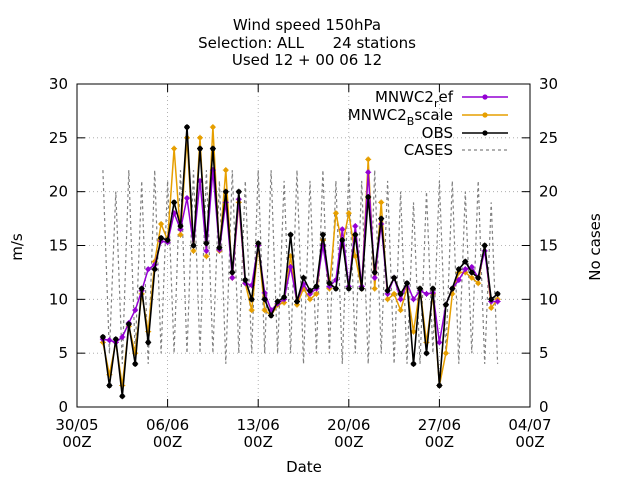  Describe the element at coordinates (485, 133) in the screenshot. I see `legend-marker-obs` at that location.